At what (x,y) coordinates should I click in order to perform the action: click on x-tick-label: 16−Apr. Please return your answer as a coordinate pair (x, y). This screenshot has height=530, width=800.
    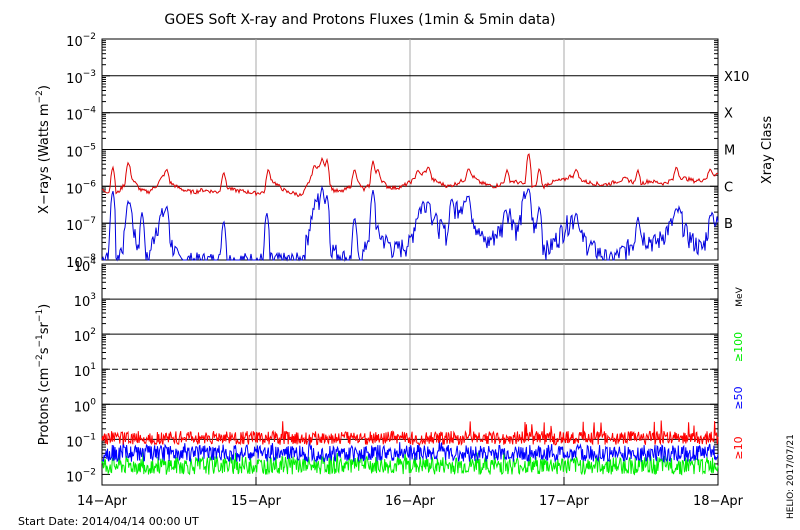
    Looking at the image, I should click on (410, 501).